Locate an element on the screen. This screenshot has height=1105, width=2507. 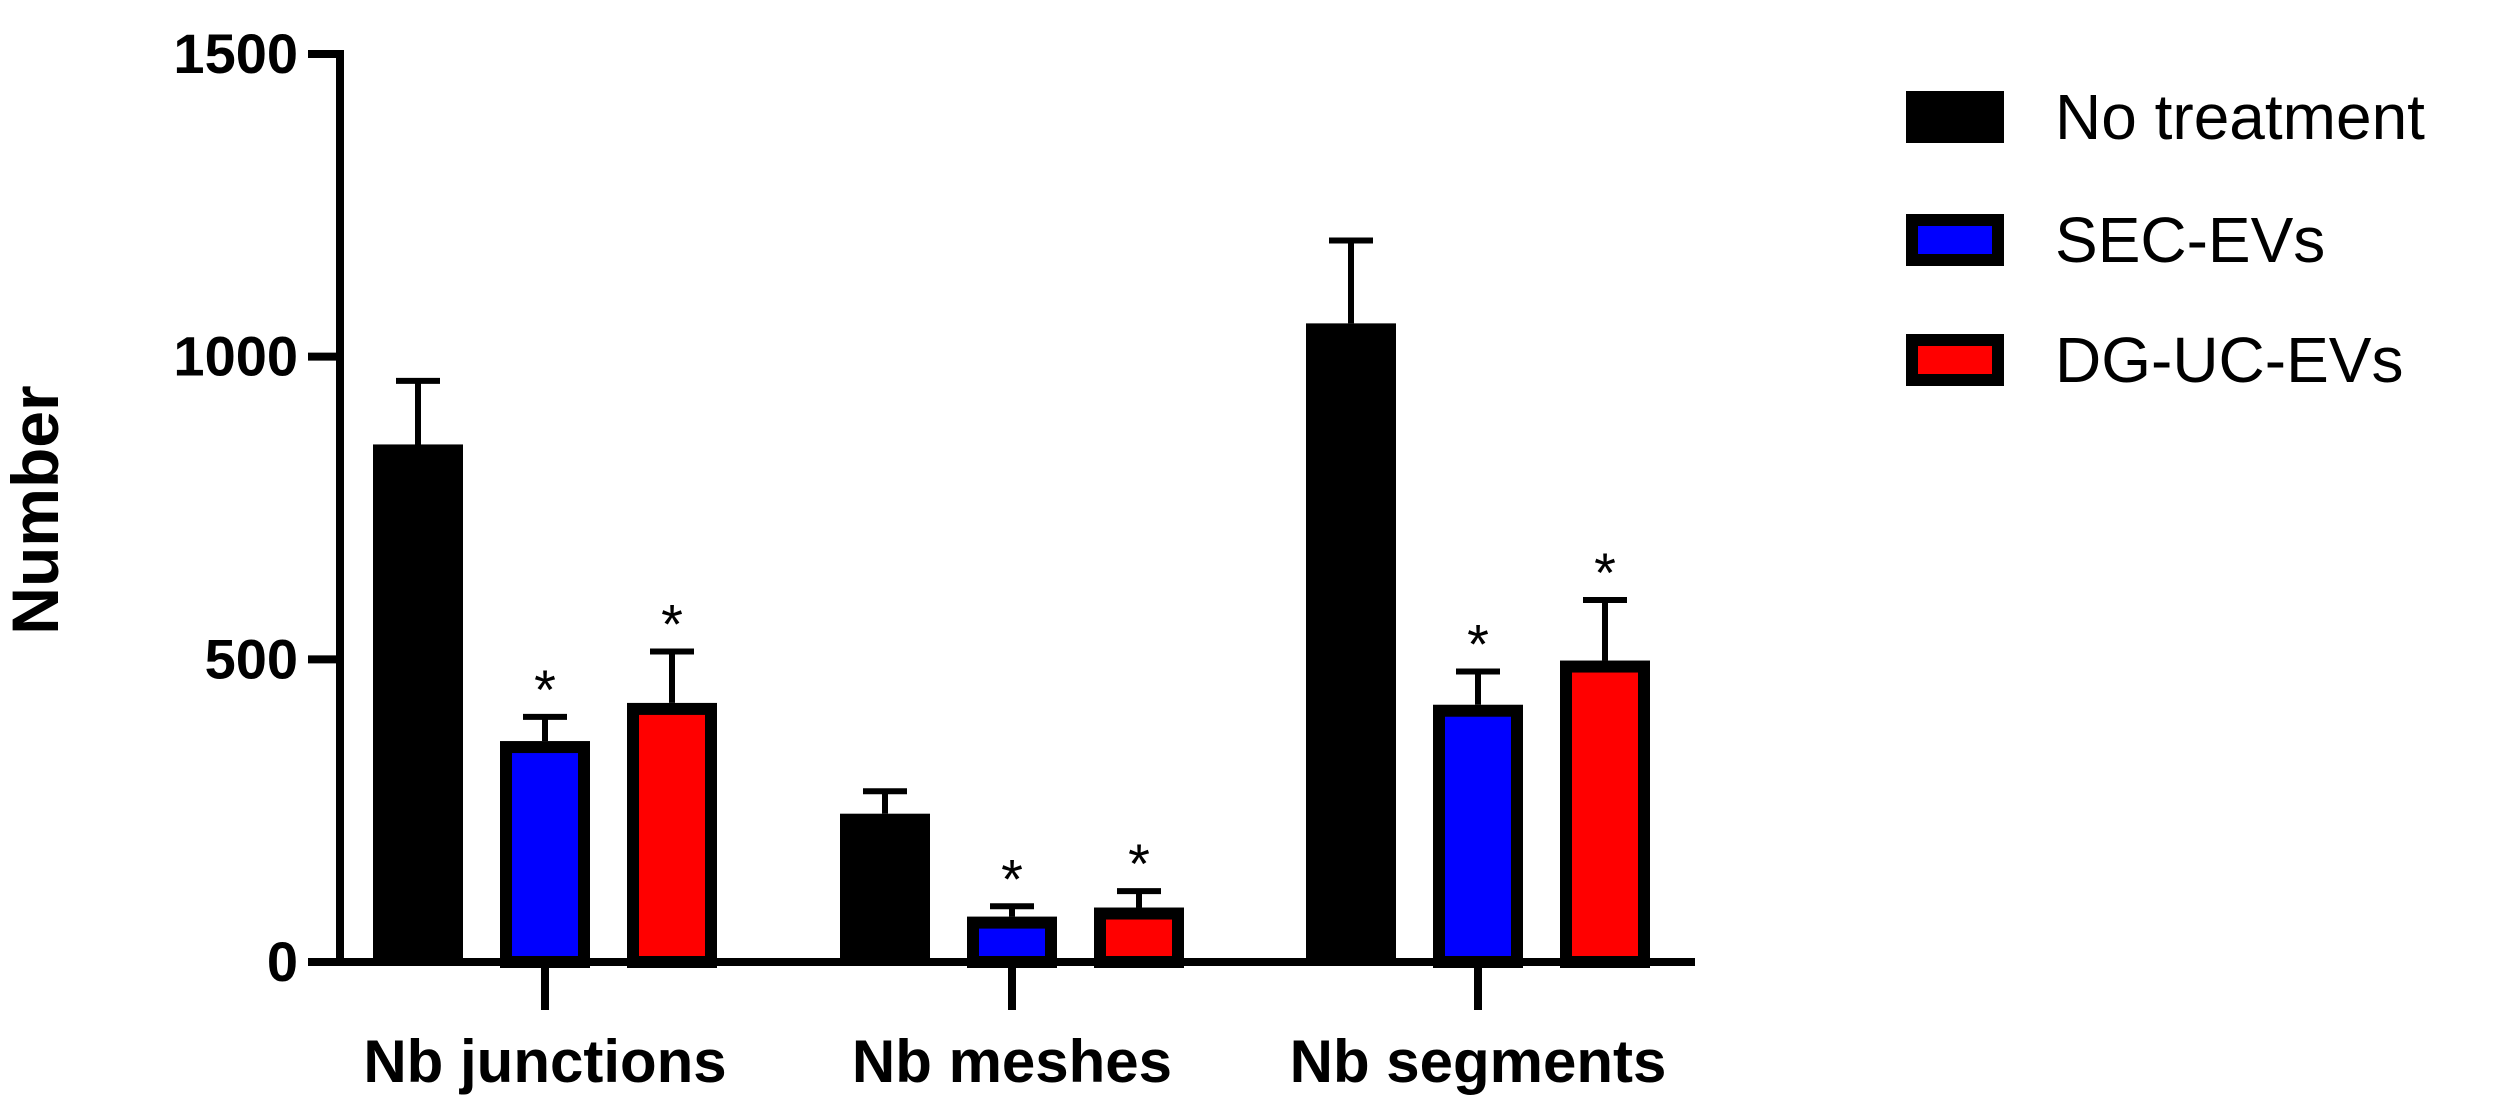
legend-item: SEC-EVs is located at coordinates (2115, 240).